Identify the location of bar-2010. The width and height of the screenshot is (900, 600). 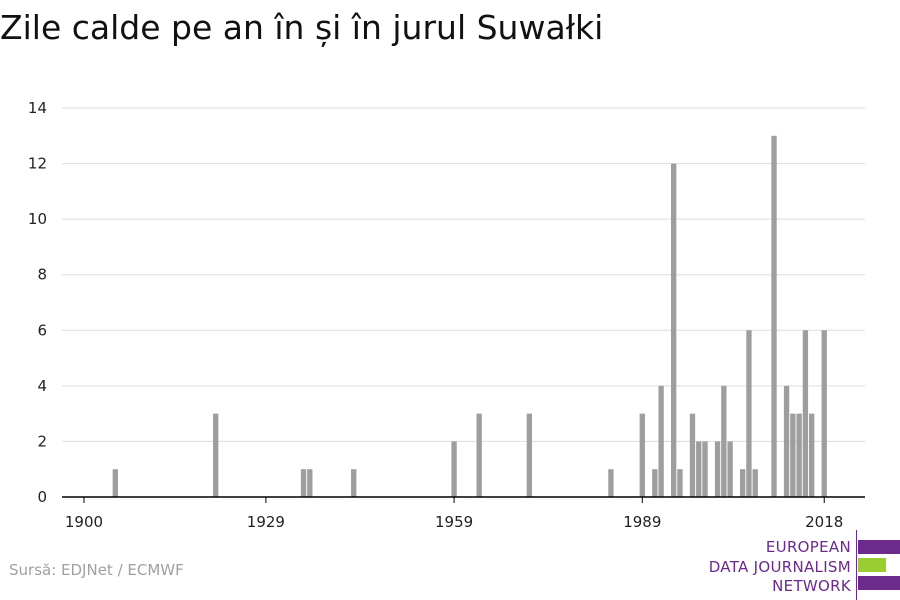
(774, 316).